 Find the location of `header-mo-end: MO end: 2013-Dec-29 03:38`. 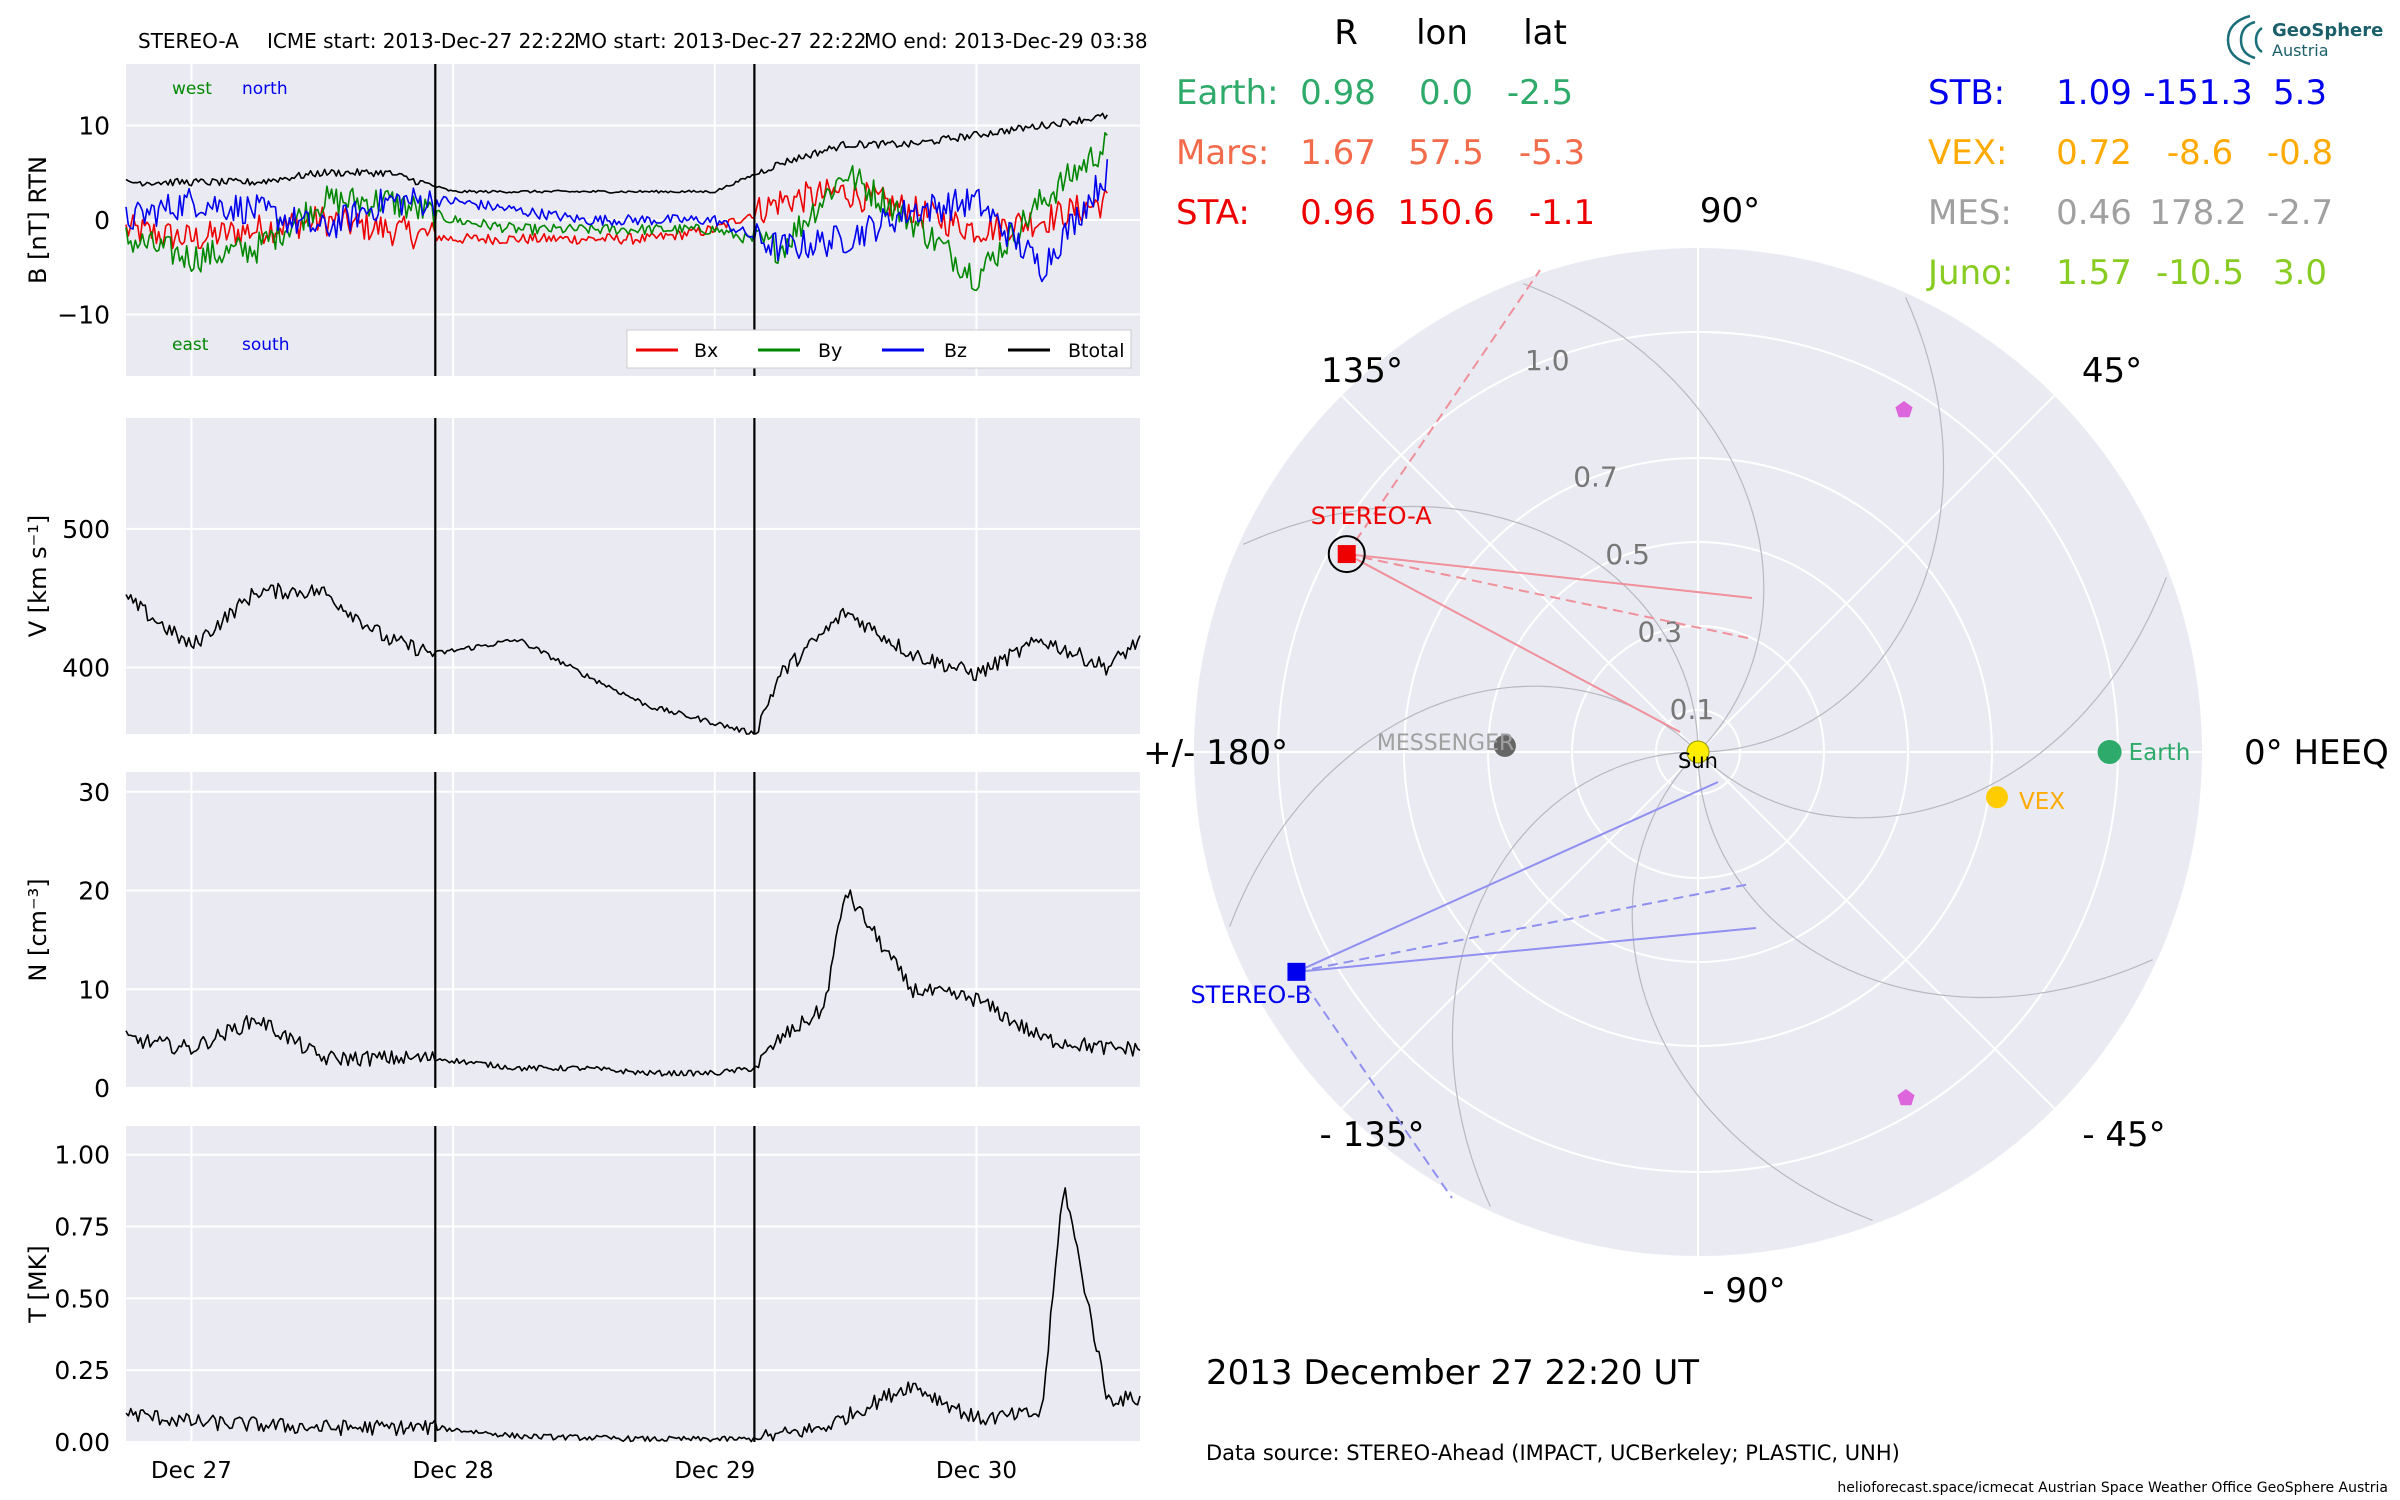

header-mo-end: MO end: 2013-Dec-29 03:38 is located at coordinates (1006, 41).